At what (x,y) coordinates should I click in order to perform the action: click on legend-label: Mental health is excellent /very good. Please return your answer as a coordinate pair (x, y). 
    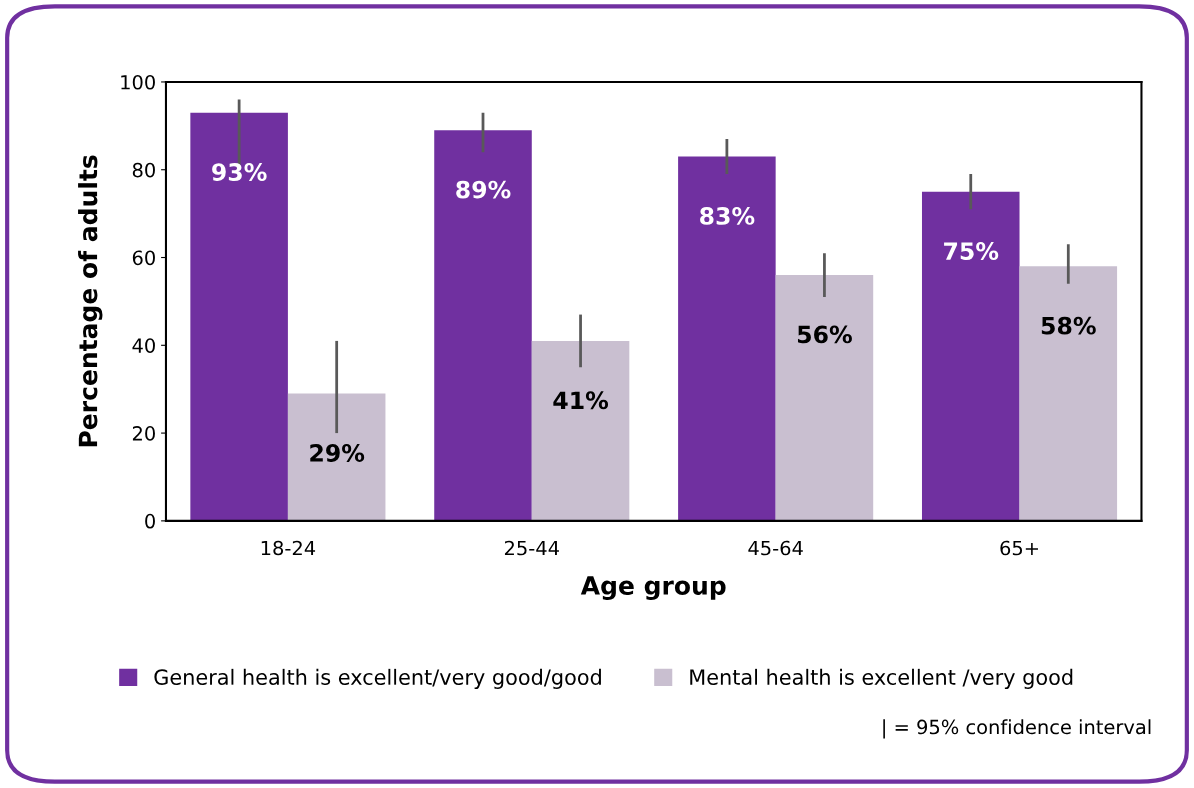
    Looking at the image, I should click on (881, 679).